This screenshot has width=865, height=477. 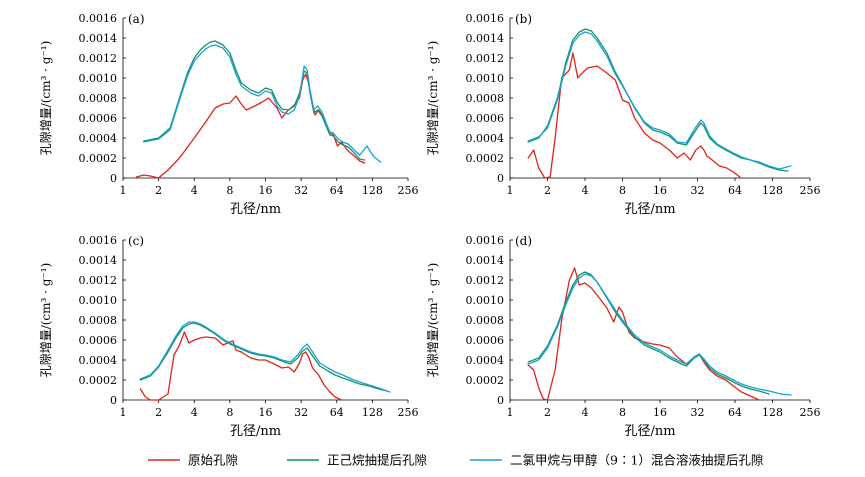 I want to click on x-tick-label-b: 64, so click(x=735, y=190).